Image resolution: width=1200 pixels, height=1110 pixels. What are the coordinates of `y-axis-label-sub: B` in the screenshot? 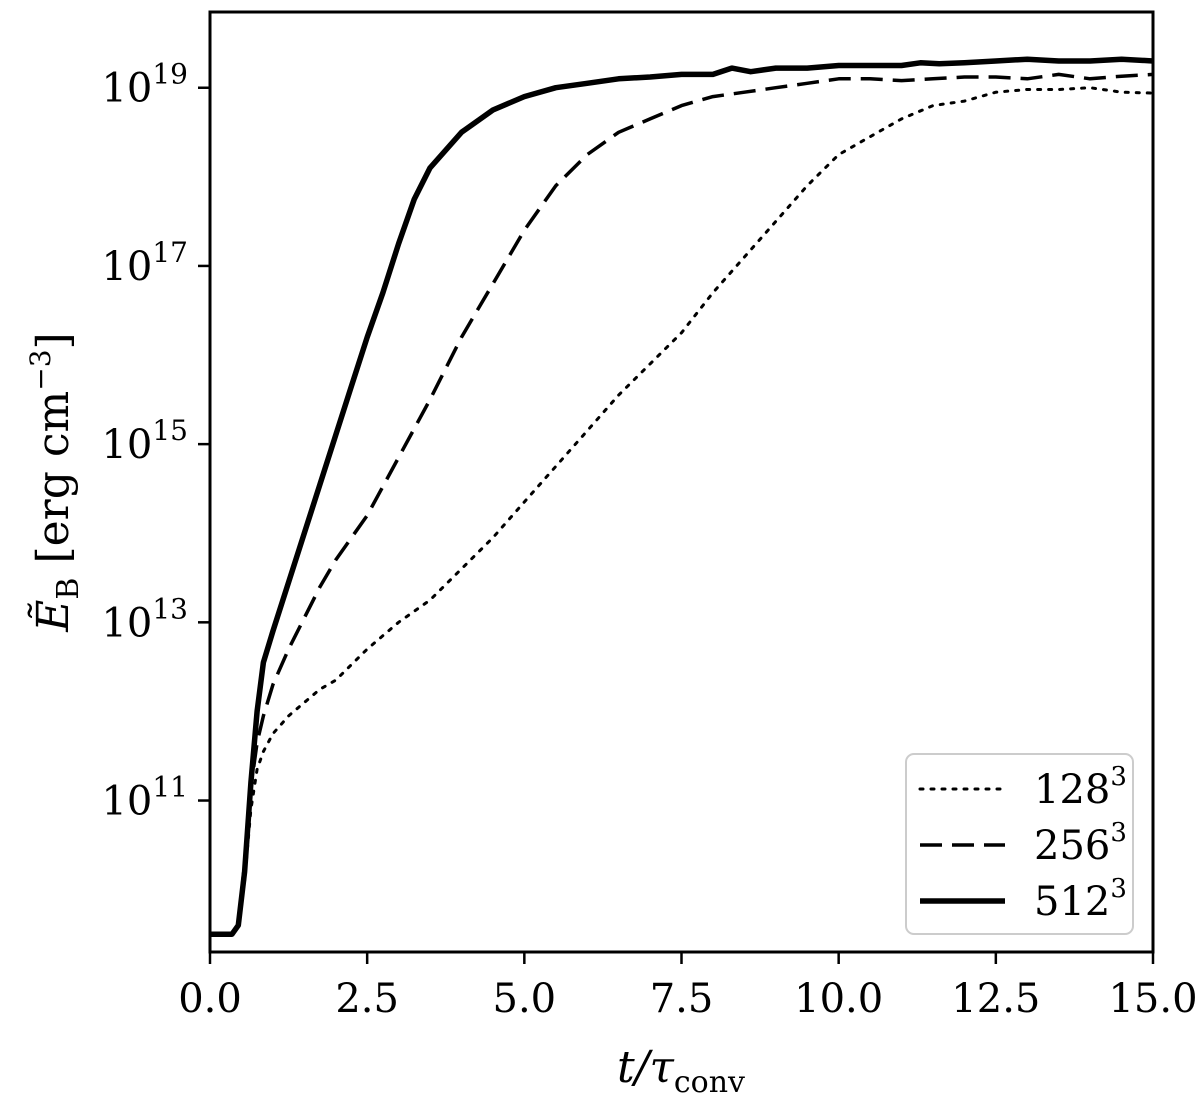 It's located at (68, 589).